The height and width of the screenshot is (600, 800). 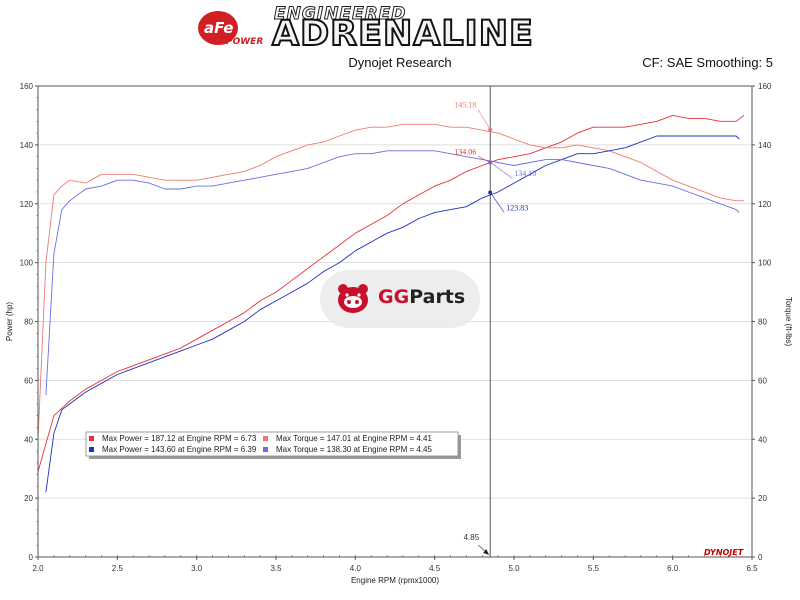 I want to click on y-tick-label-right: 80, so click(x=762, y=322).